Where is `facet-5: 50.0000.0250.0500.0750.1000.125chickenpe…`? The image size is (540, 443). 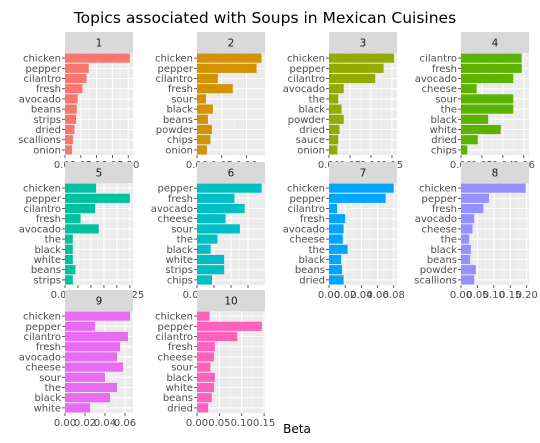 facet-5: 50.0000.0250.0500.0750.1000.125chickenpe… is located at coordinates (81, 231).